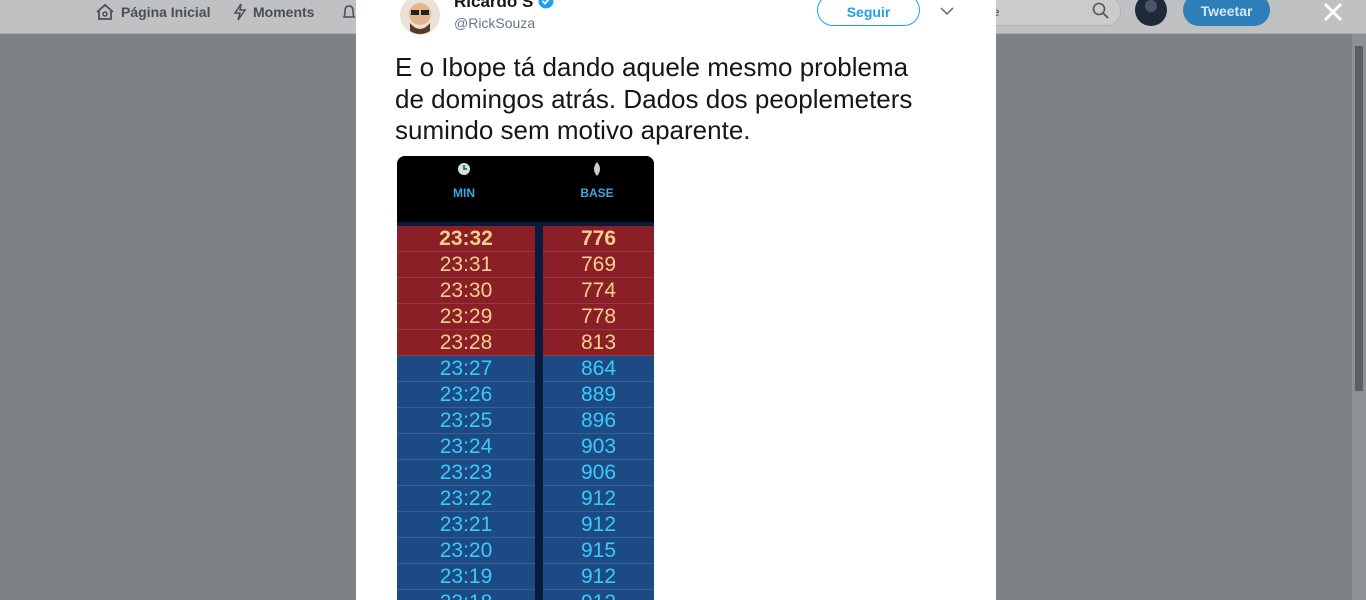 The image size is (1366, 600). Describe the element at coordinates (466, 525) in the screenshot. I see `time-cell: 23:21` at that location.